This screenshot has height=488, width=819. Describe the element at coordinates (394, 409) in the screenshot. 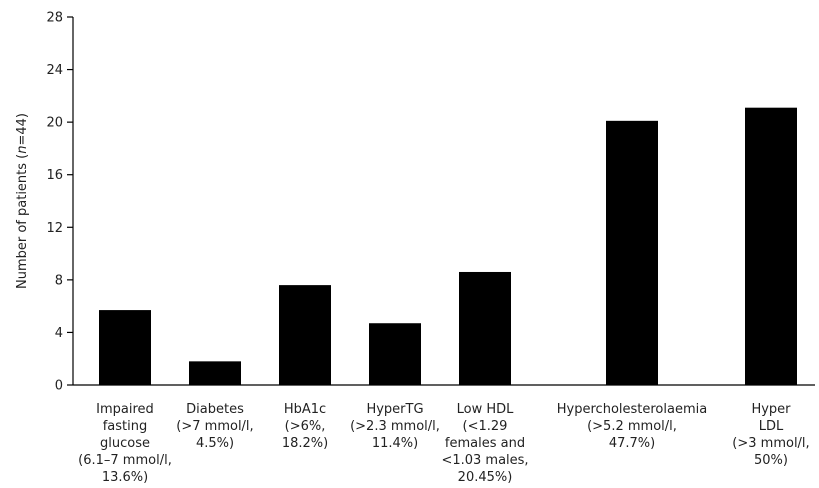

I see `x-category-label-line: HyperTG` at that location.